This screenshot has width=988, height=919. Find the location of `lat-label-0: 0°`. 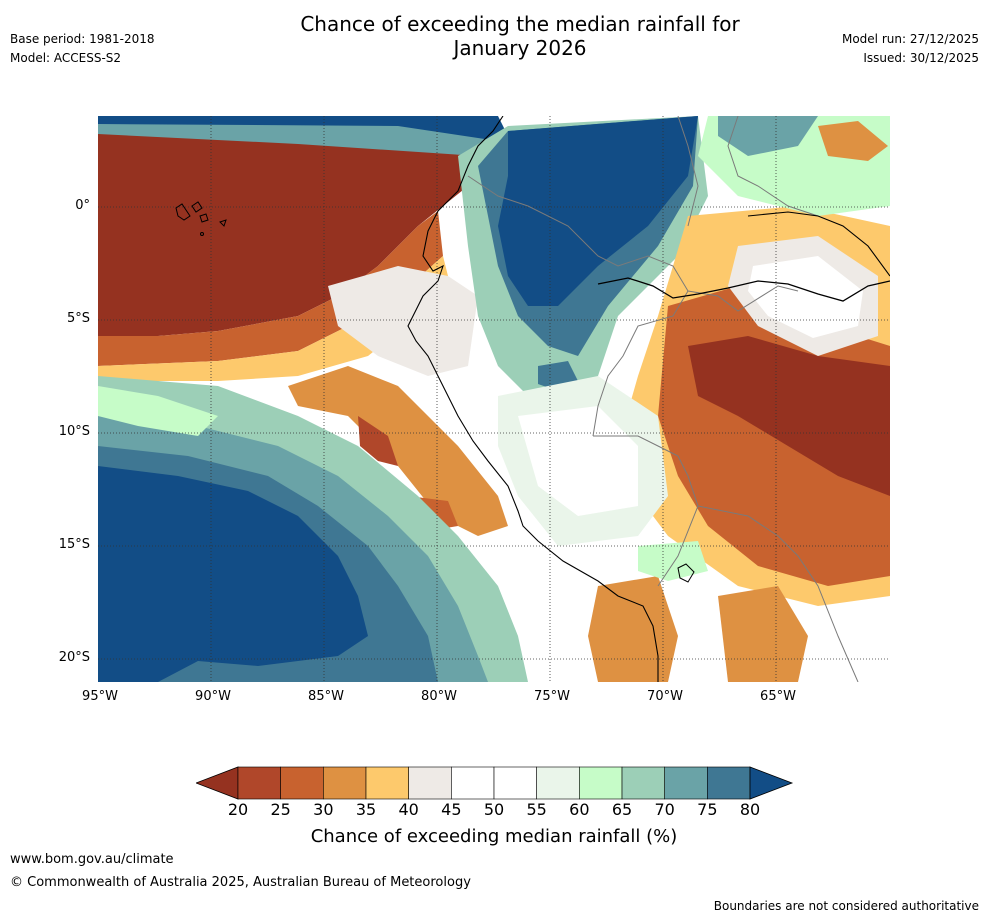

lat-label-0: 0° is located at coordinates (82, 205).